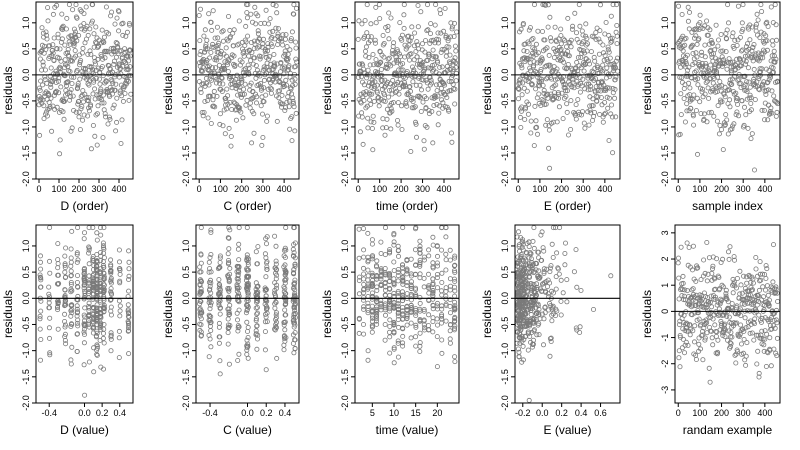  I want to click on x-tick-label: 300, so click(743, 413).